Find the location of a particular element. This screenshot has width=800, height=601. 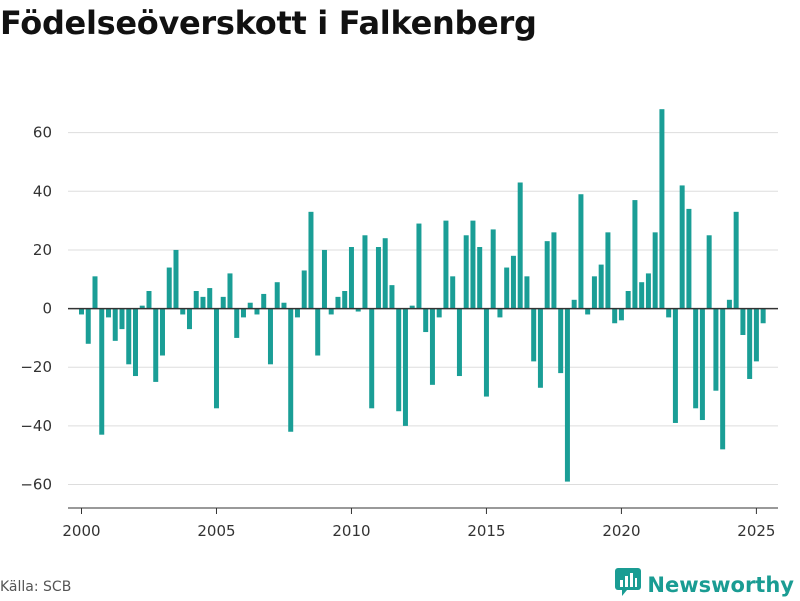

chart-title: Födelseöverskott i Falkenberg is located at coordinates (268, 23).